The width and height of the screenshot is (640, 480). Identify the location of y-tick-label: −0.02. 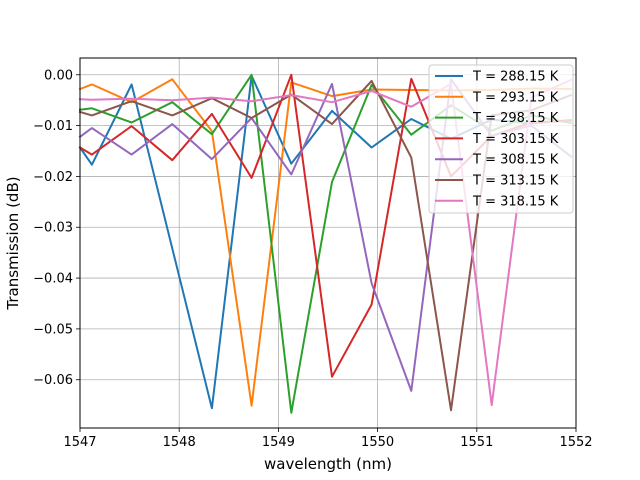
(53, 177).